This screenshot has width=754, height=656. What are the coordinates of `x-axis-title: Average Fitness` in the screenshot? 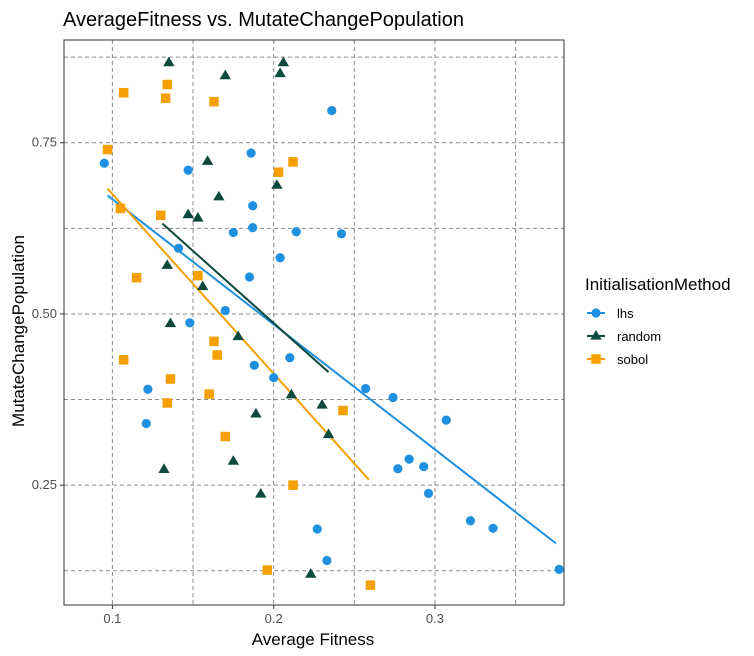 It's located at (313, 639).